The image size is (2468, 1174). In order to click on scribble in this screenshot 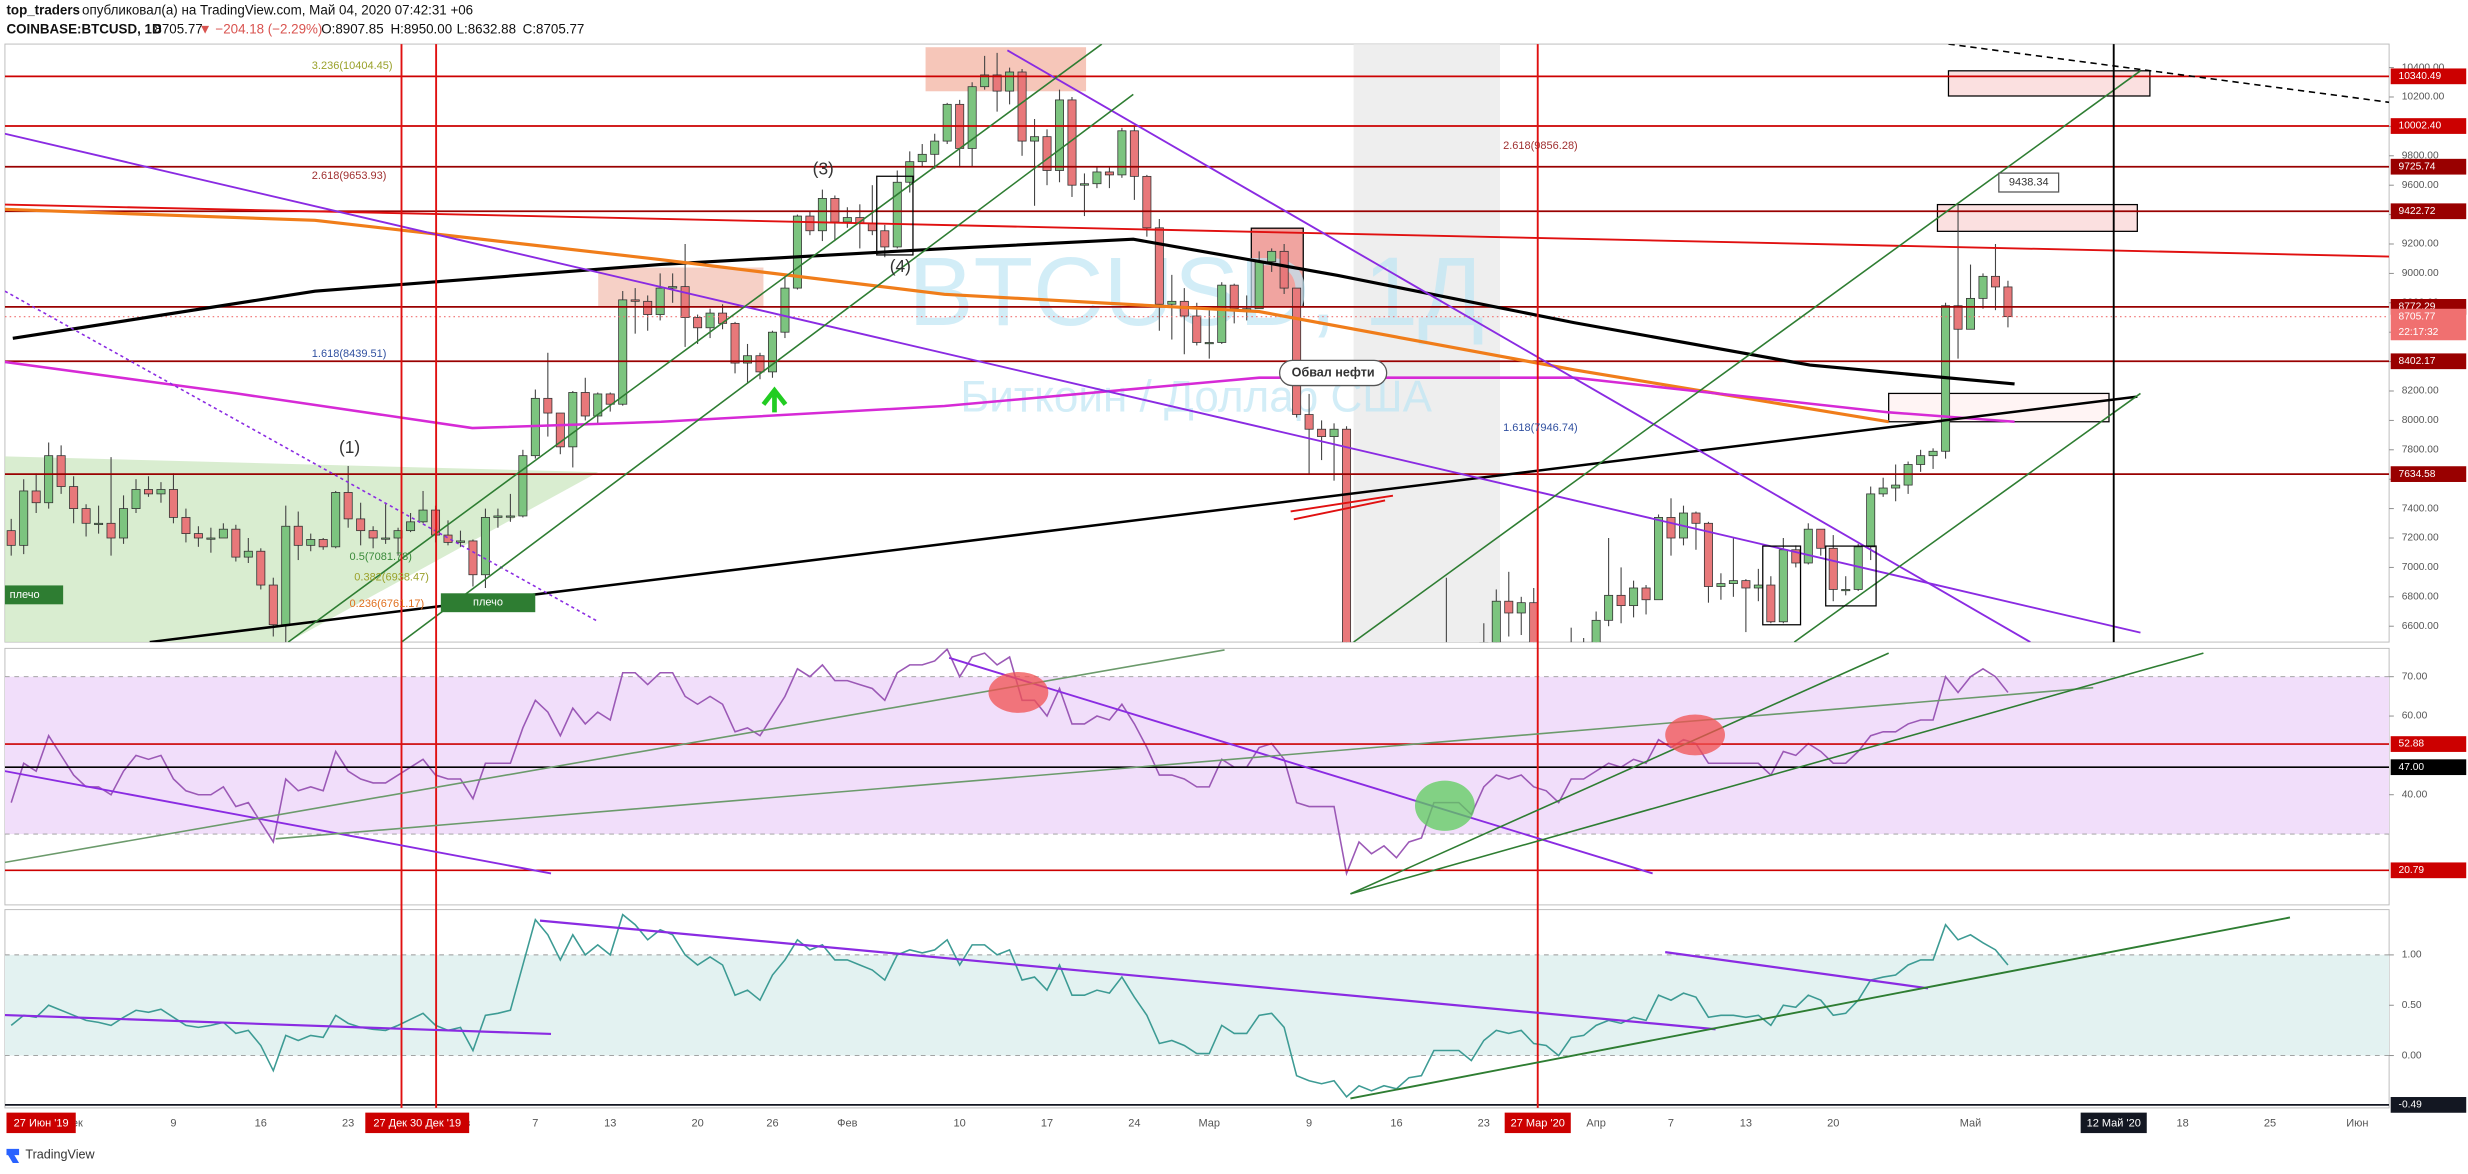, I will do `click(1342, 507)`.